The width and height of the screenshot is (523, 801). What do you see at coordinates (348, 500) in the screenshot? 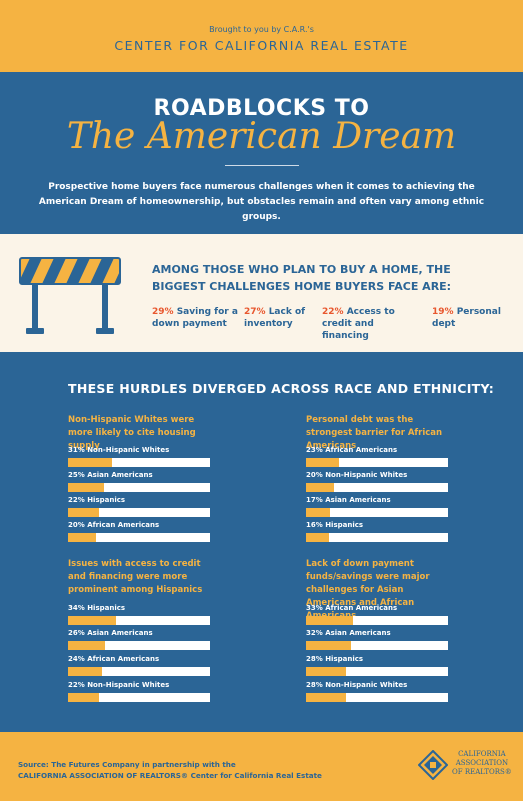
I see `bar-label: 17% Asian Americans` at bounding box center [348, 500].